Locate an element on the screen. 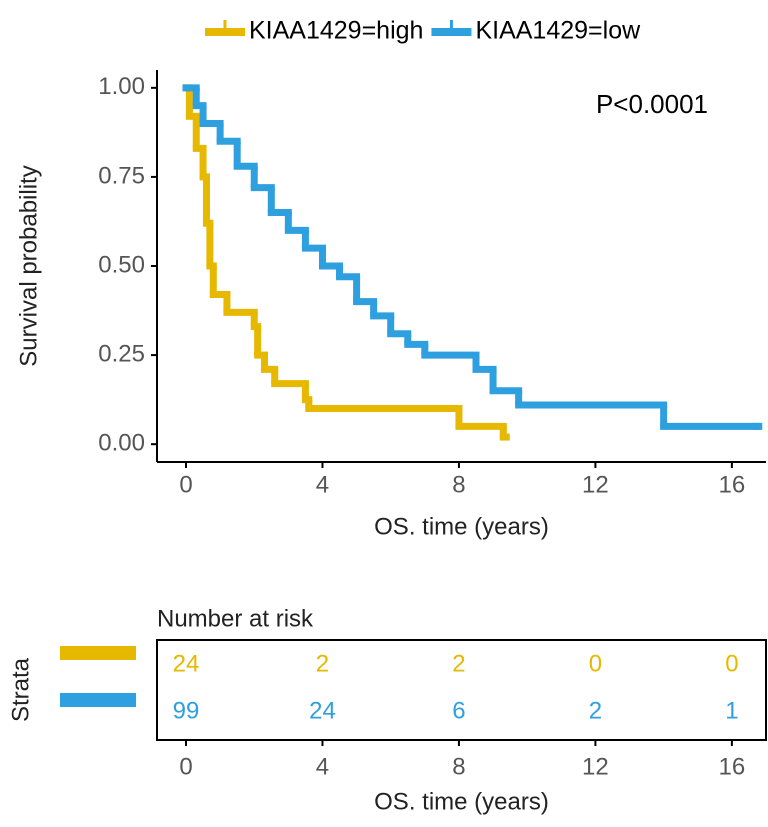 This screenshot has height=827, width=768. risk-x-tick-label: 8 is located at coordinates (458, 766).